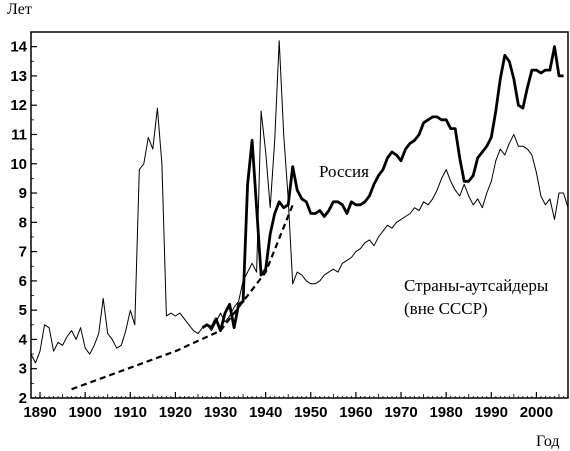  Describe the element at coordinates (19, 134) in the screenshot. I see `y-tick-label: 11` at that location.